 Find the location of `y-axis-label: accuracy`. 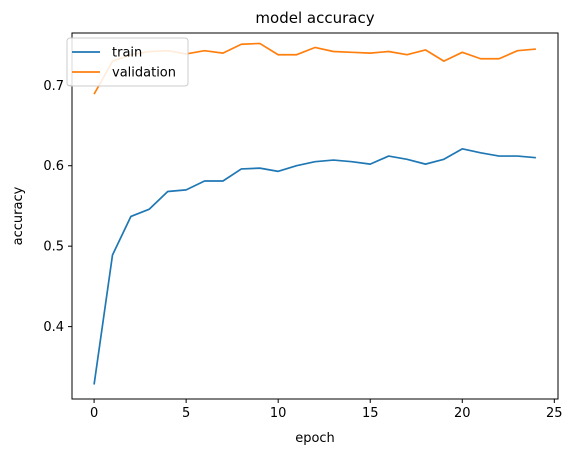

y-axis-label: accuracy is located at coordinates (18, 215).